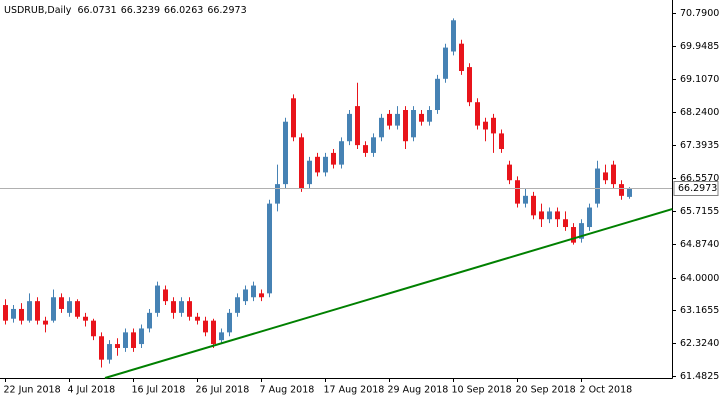 The image size is (720, 400). Describe the element at coordinates (699, 310) in the screenshot. I see `y-tick-label: 63.1655` at that location.